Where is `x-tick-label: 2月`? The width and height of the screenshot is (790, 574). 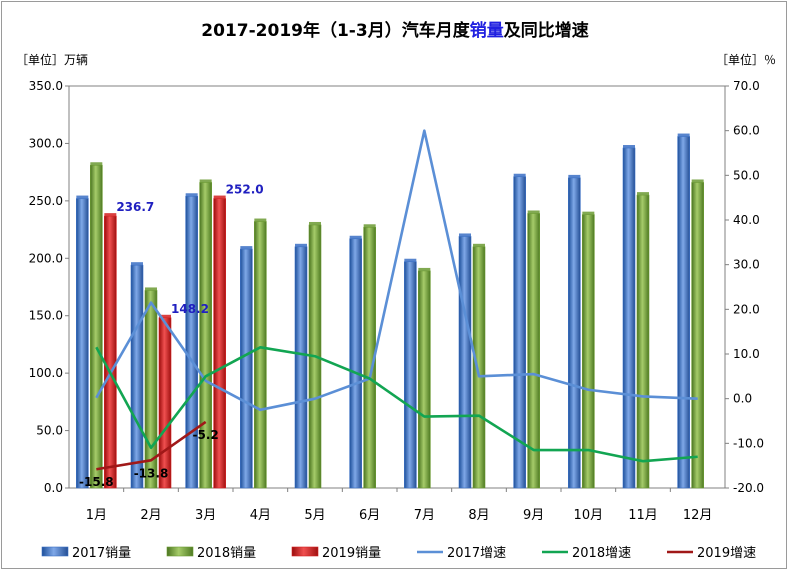 x-tick-label: 2月 is located at coordinates (150, 515).